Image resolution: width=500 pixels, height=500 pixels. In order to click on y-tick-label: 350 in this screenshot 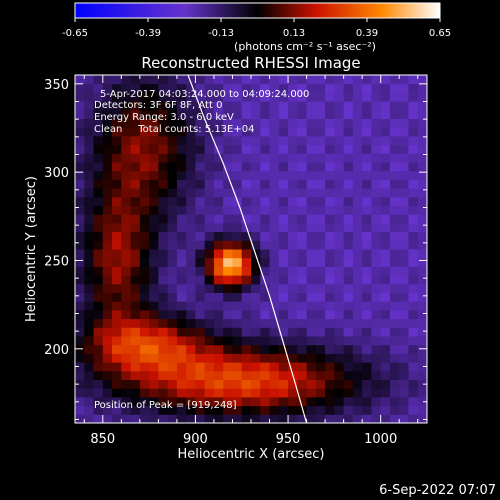, I will do `click(56, 85)`.